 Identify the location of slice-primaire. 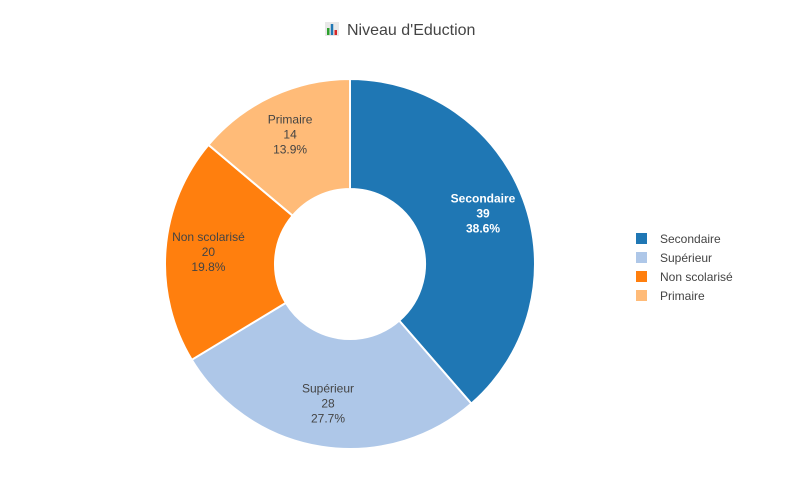
(279, 147).